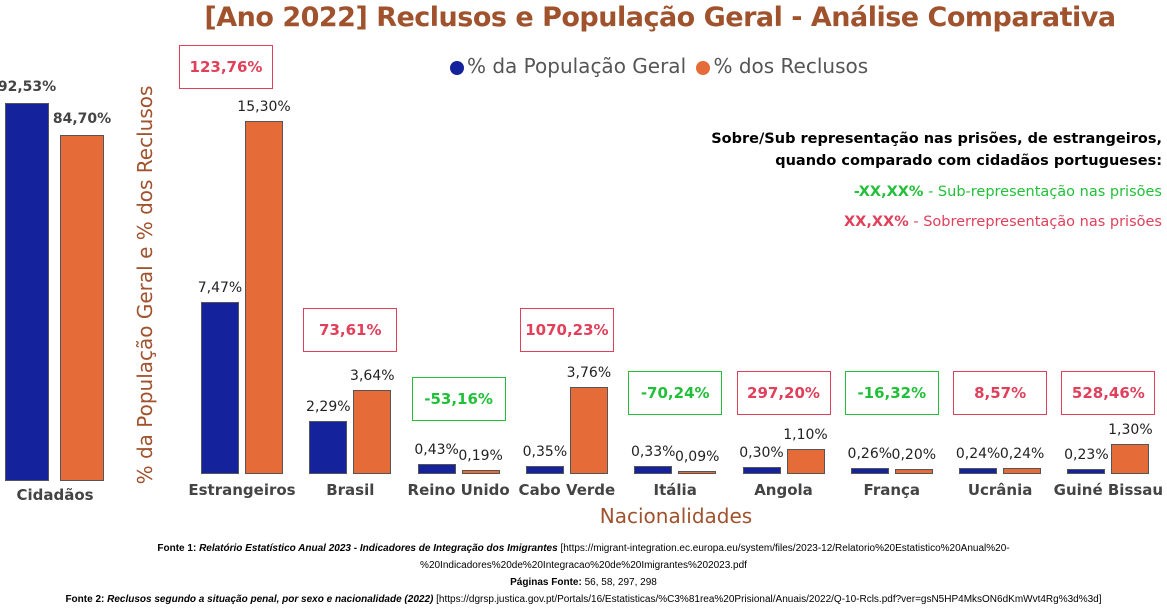  What do you see at coordinates (1000, 490) in the screenshot?
I see `category-label: Ucrânia` at bounding box center [1000, 490].